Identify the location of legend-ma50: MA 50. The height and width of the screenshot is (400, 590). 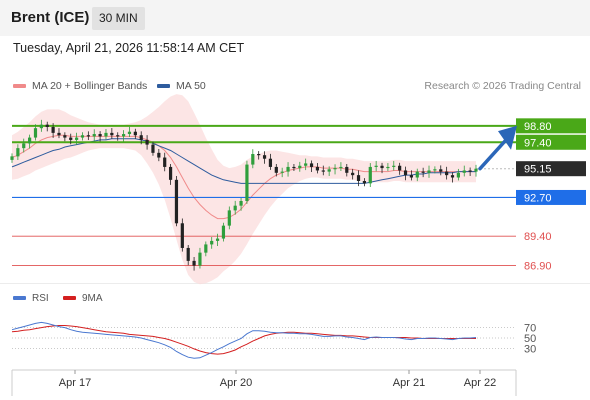
(181, 86).